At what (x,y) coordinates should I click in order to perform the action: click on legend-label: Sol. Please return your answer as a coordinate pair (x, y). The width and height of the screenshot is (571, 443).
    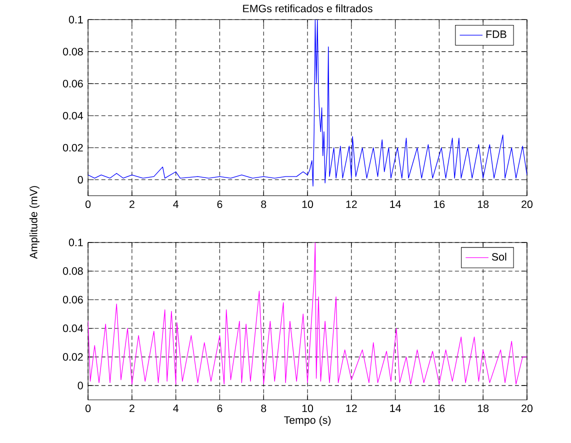
    Looking at the image, I should click on (499, 256).